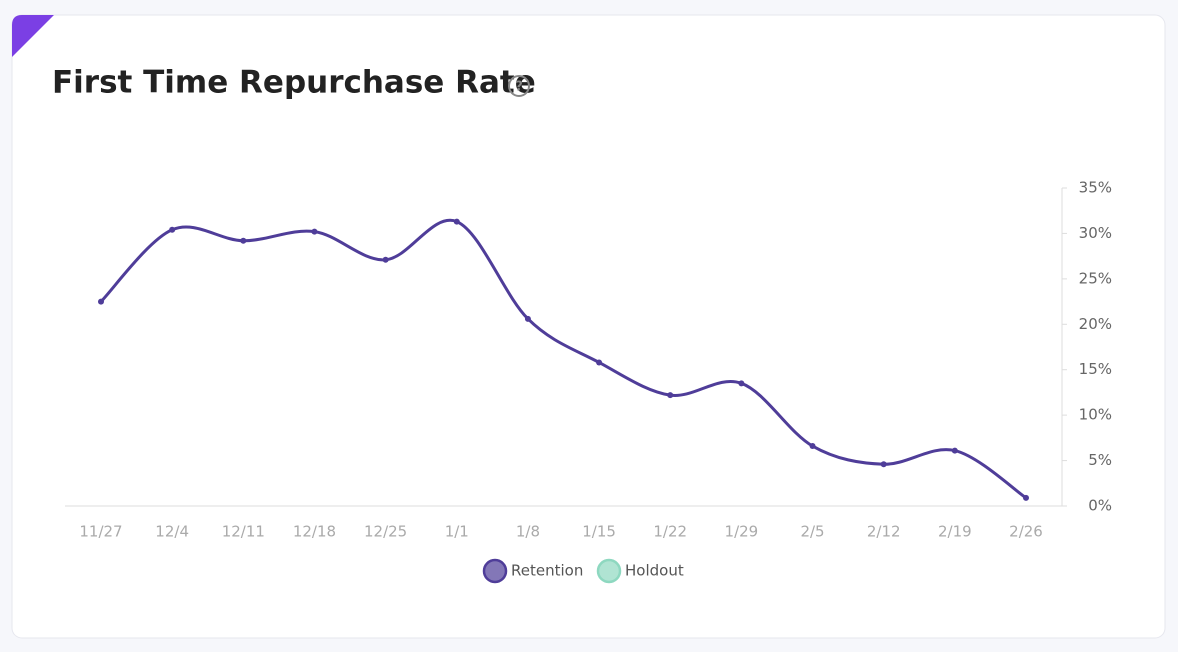 The width and height of the screenshot is (1178, 652). Describe the element at coordinates (1095, 369) in the screenshot. I see `y-tick-label: 15%` at that location.